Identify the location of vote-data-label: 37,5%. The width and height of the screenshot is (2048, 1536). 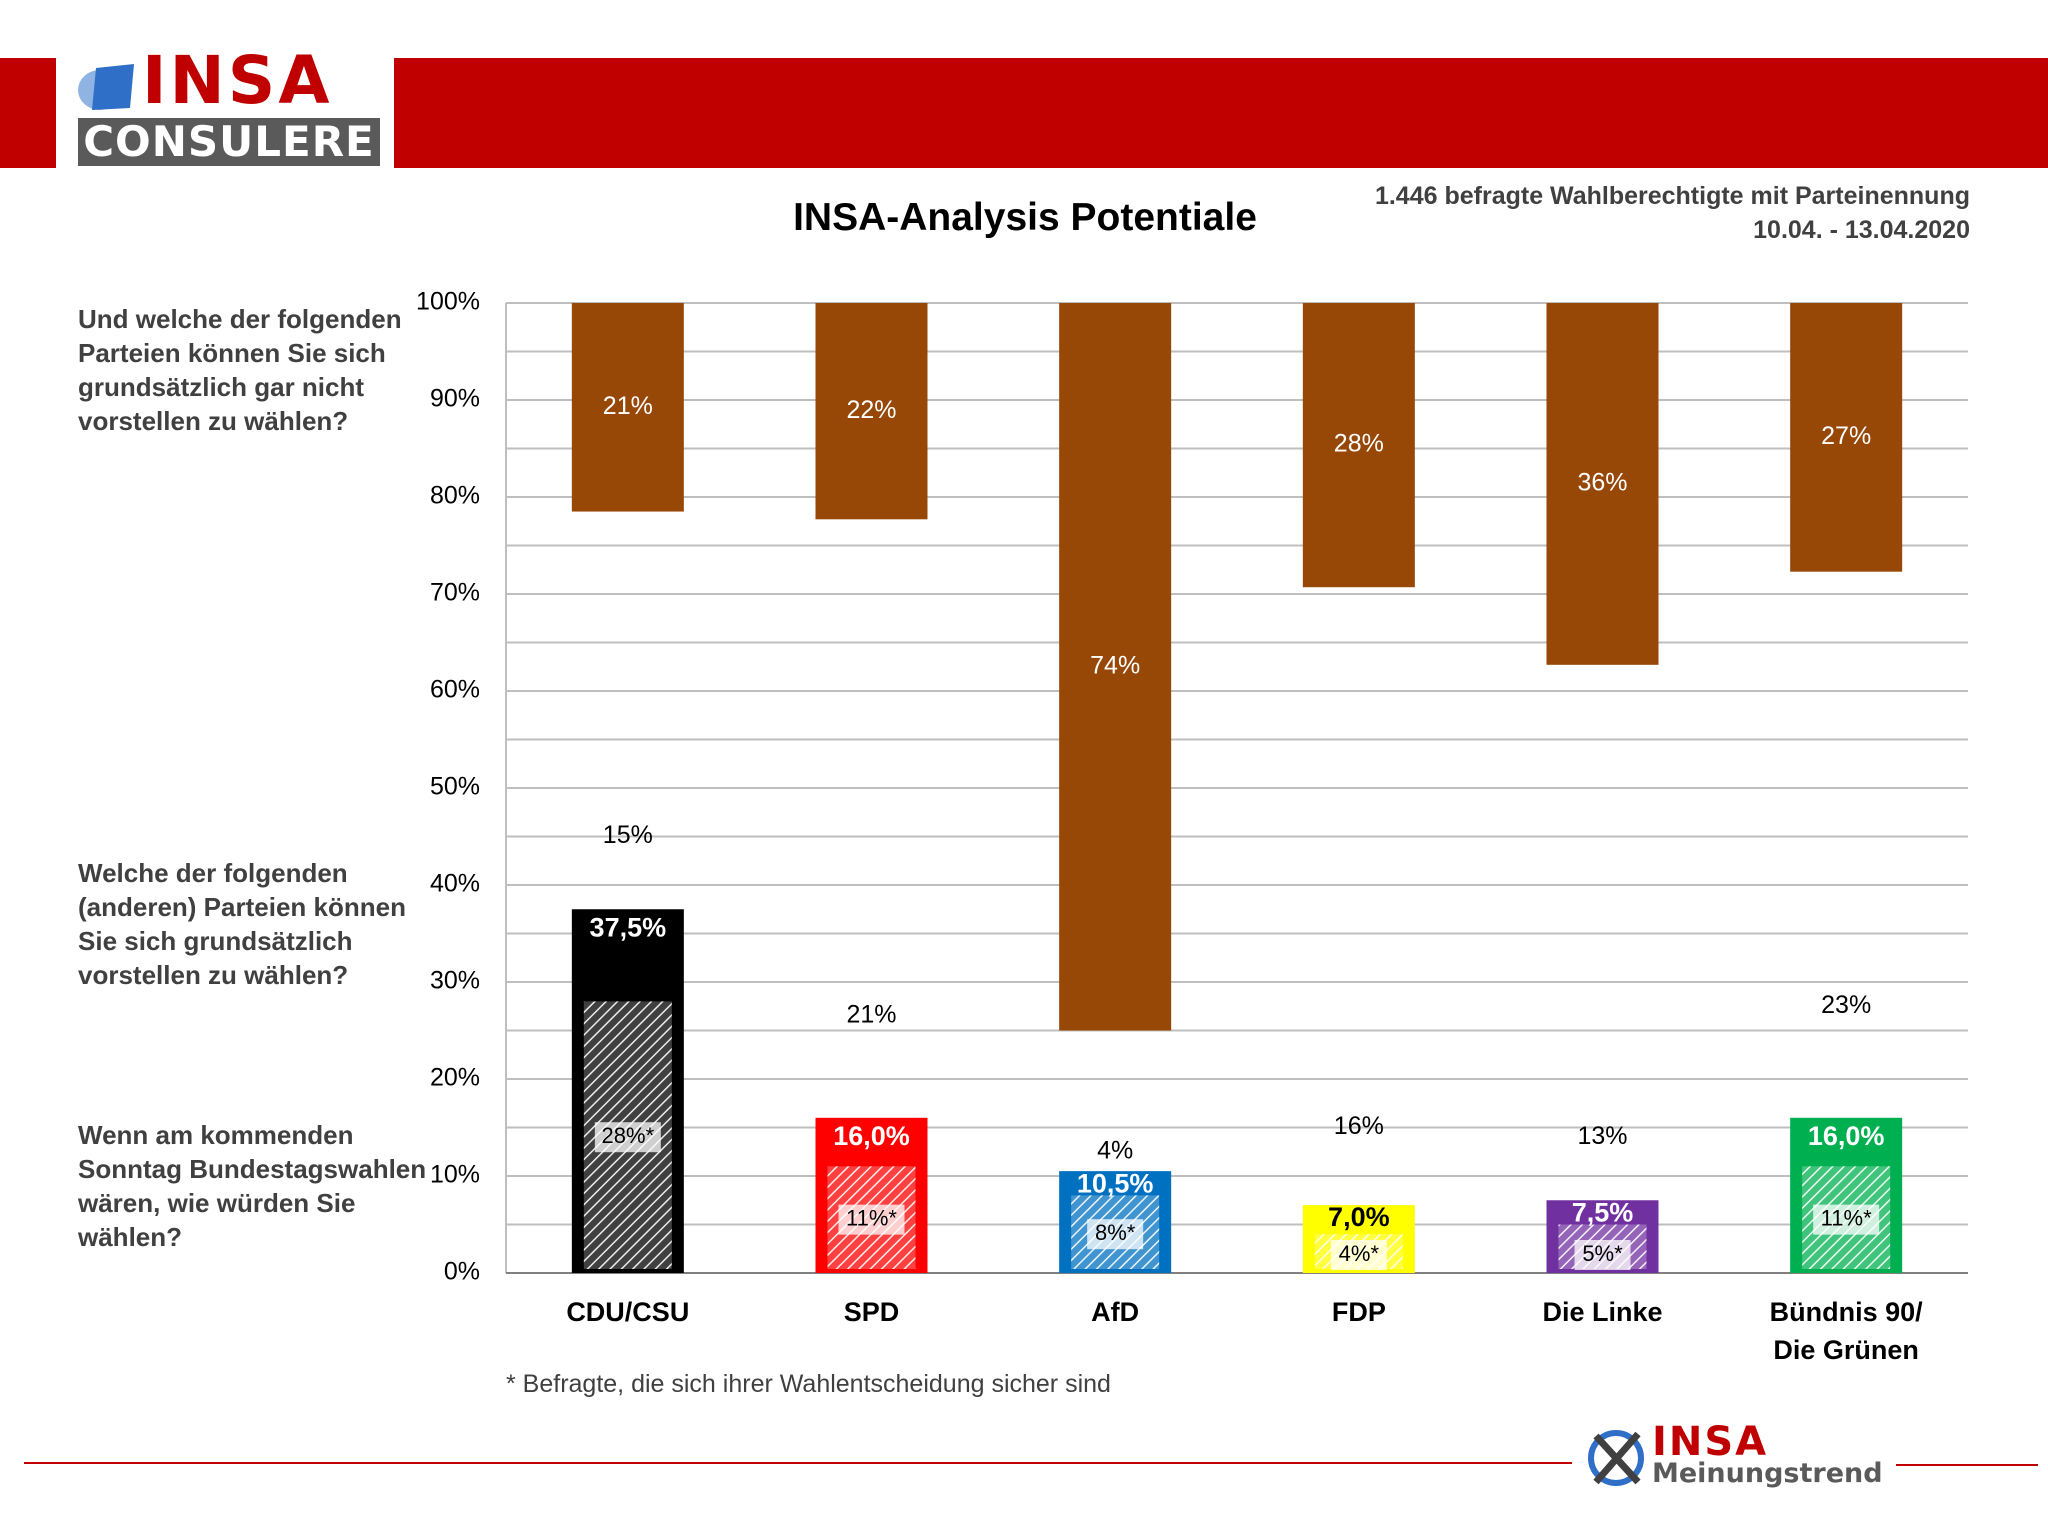
(628, 927).